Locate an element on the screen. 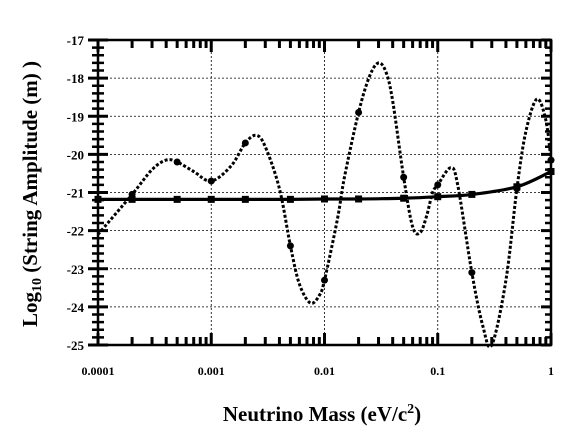 The height and width of the screenshot is (439, 573). y-tick-label: -21 is located at coordinates (75, 193).